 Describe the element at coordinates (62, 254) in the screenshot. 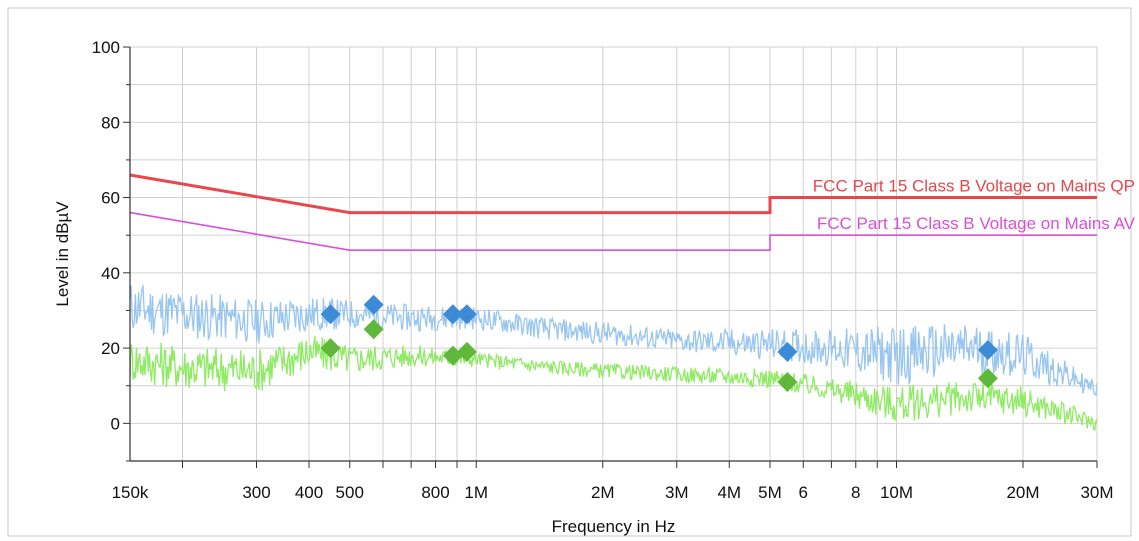

I see `y-axis-title: Level in dBµV` at that location.